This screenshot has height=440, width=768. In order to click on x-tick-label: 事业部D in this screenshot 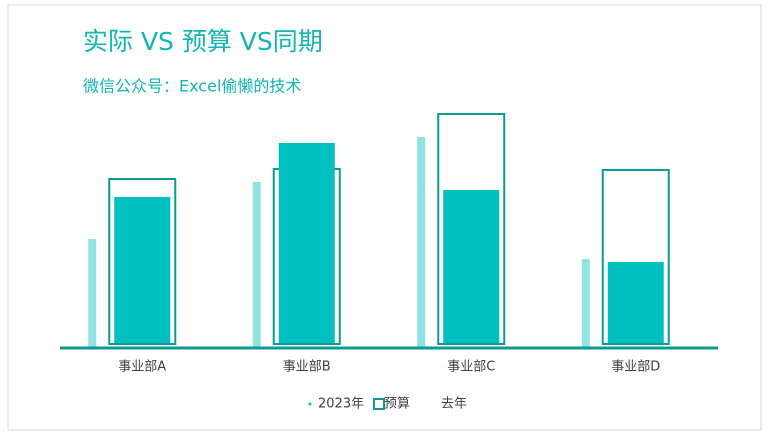, I will do `click(635, 367)`.